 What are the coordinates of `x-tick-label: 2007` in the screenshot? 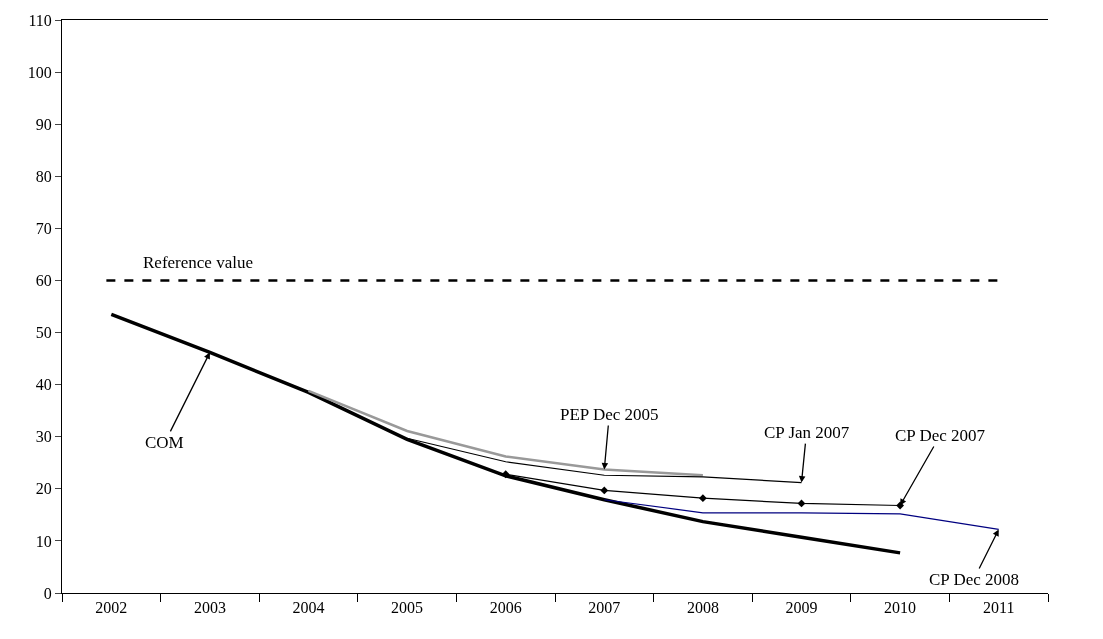 It's located at (604, 608).